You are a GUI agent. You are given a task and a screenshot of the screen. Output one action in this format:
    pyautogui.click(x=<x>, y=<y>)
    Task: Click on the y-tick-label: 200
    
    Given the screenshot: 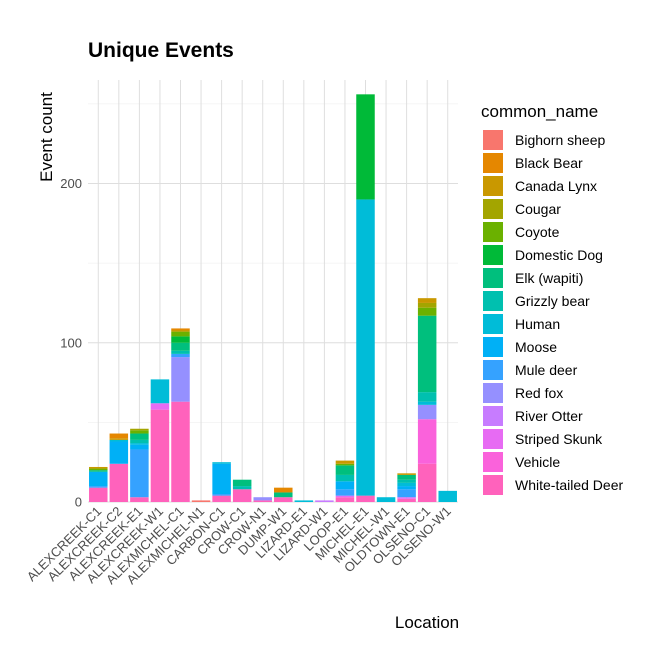 What is the action you would take?
    pyautogui.click(x=71, y=183)
    